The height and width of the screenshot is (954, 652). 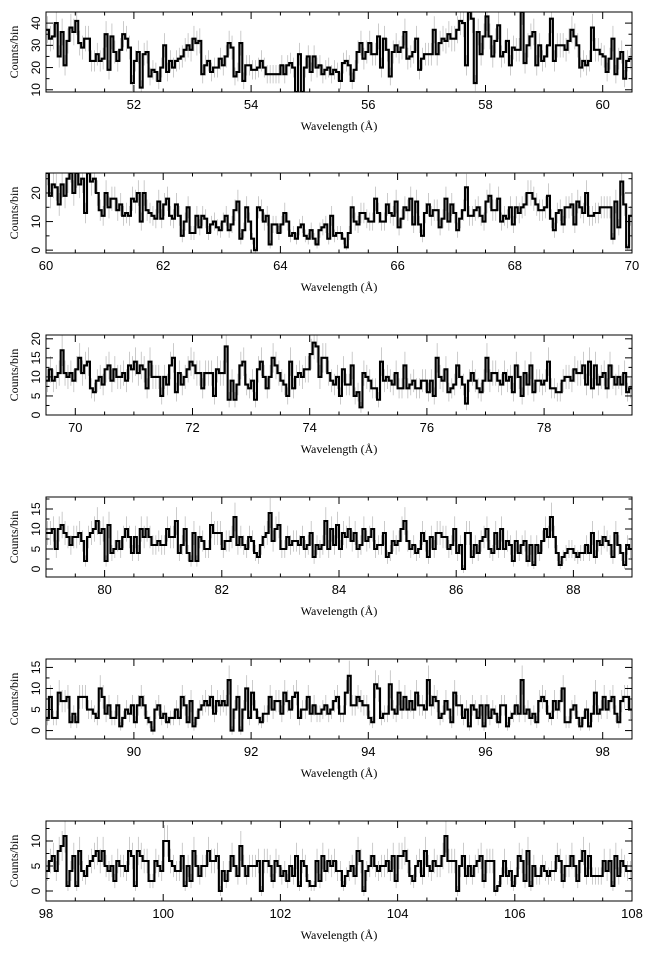 I want to click on y-tick-label: 40, so click(x=36, y=23).